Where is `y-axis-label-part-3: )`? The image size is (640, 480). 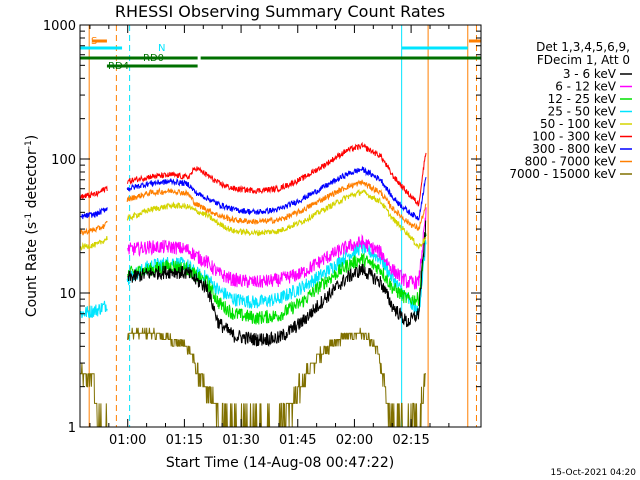
y-axis-label-part-3: ) is located at coordinates (32, 137).